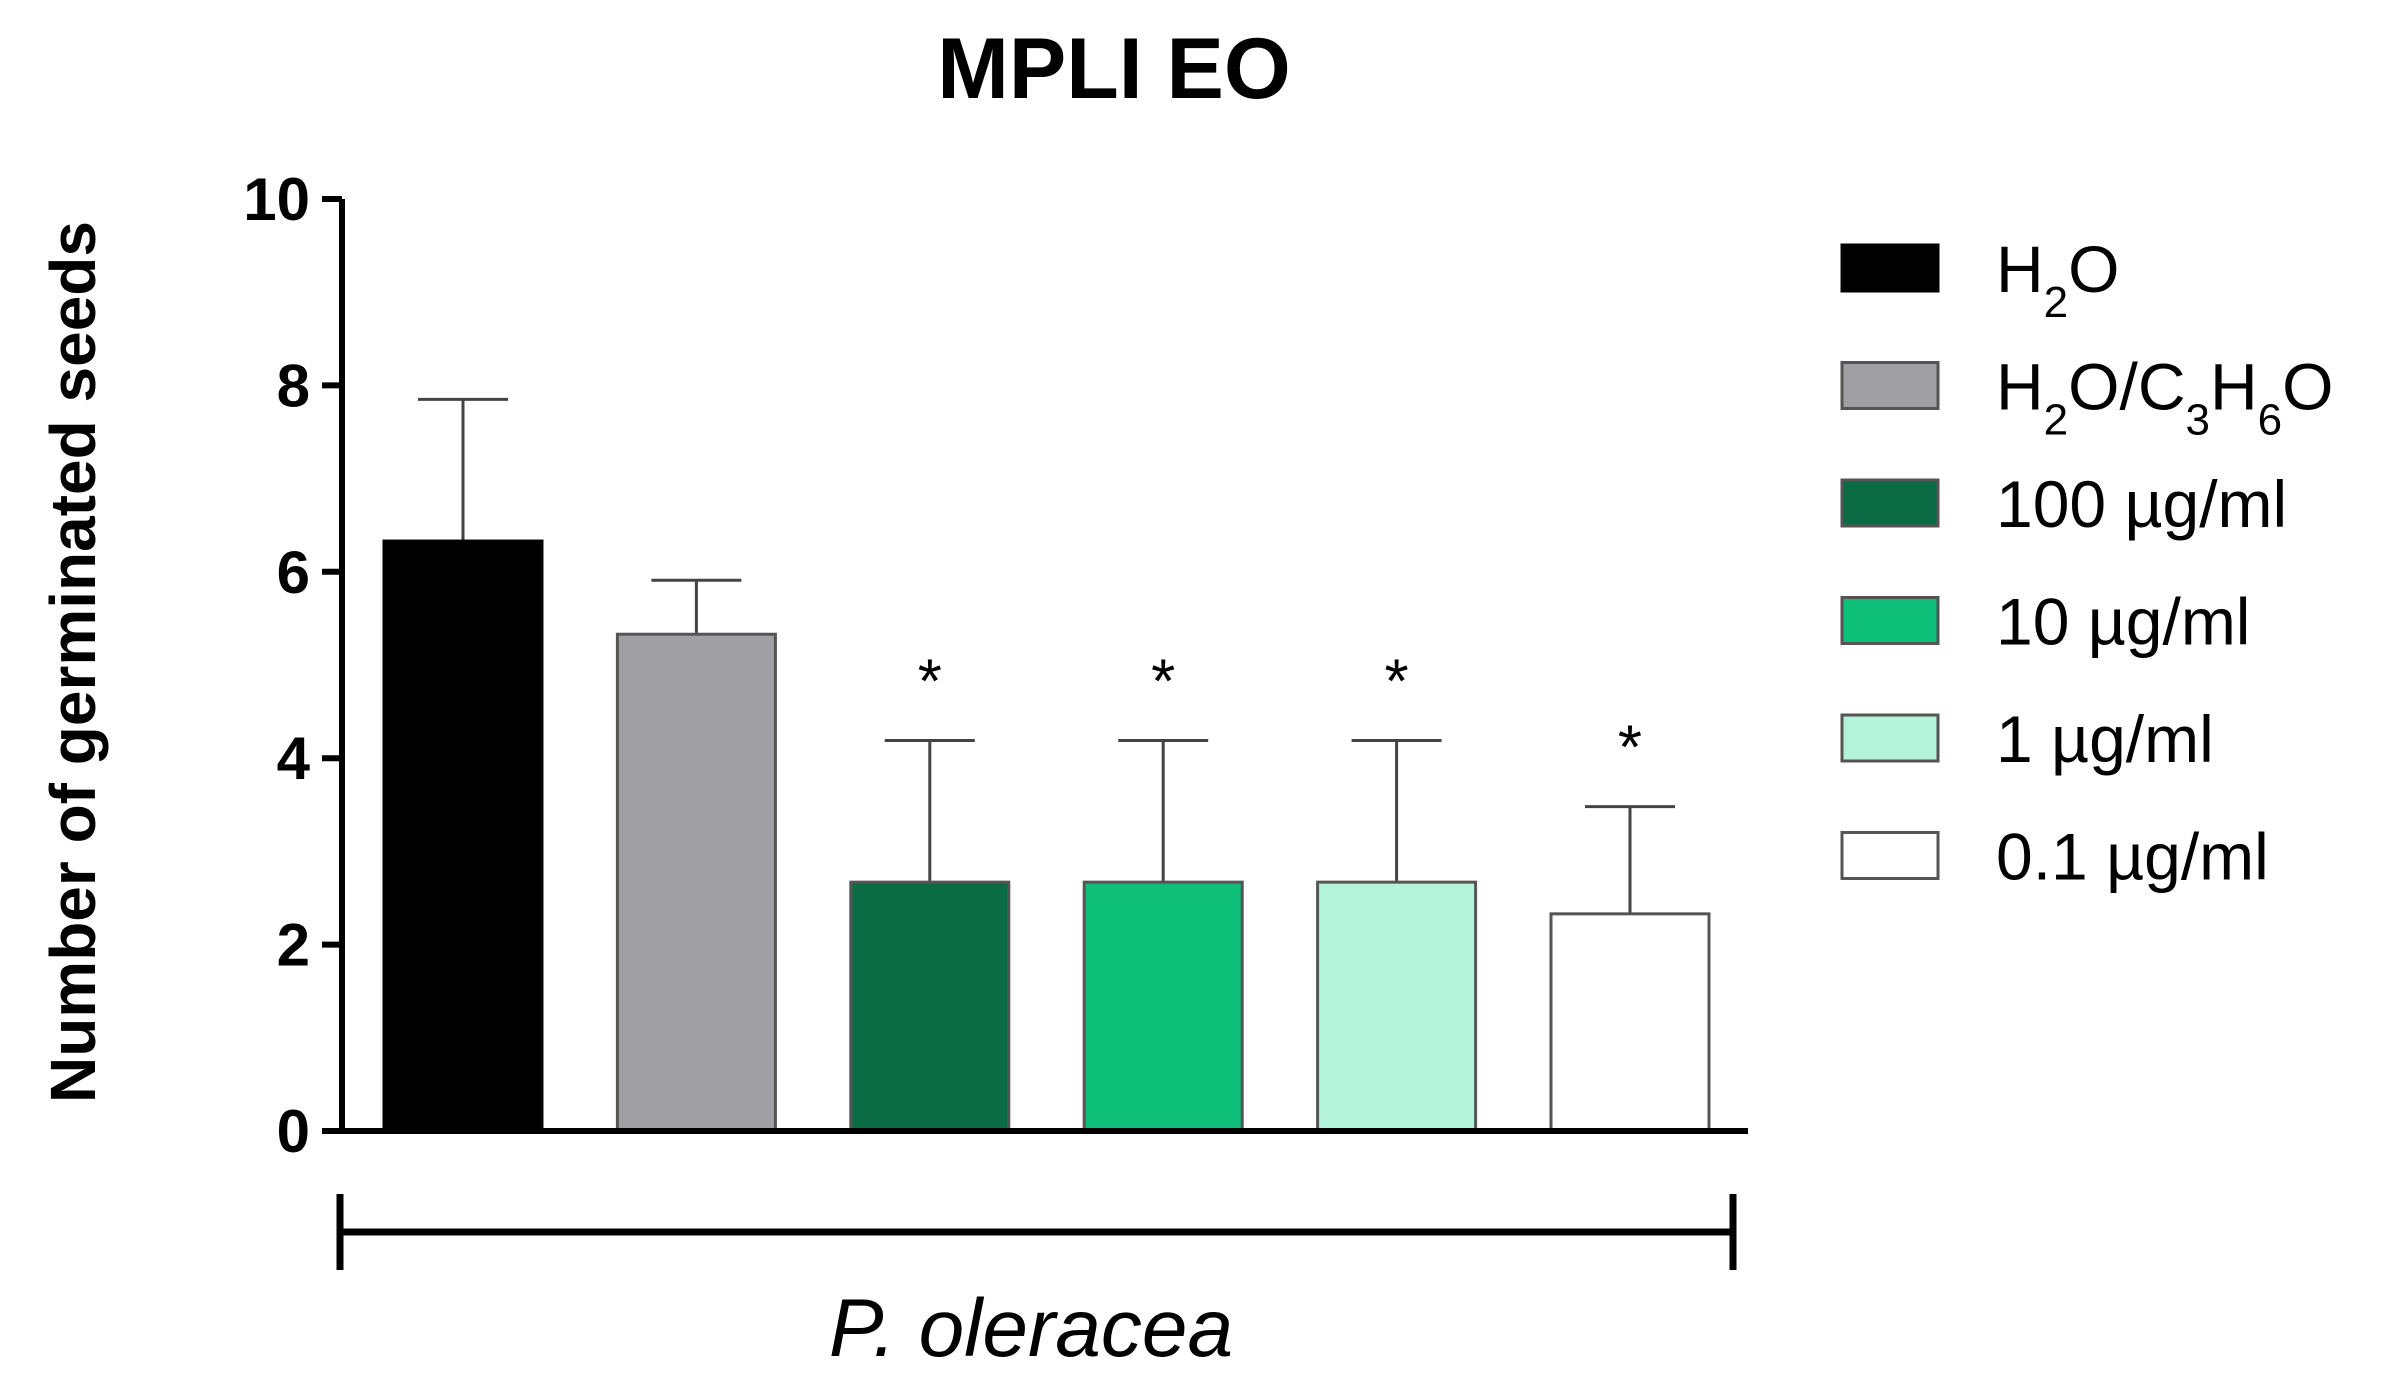 Image resolution: width=2406 pixels, height=1392 pixels. What do you see at coordinates (293, 572) in the screenshot?
I see `y-tick-label: 6` at bounding box center [293, 572].